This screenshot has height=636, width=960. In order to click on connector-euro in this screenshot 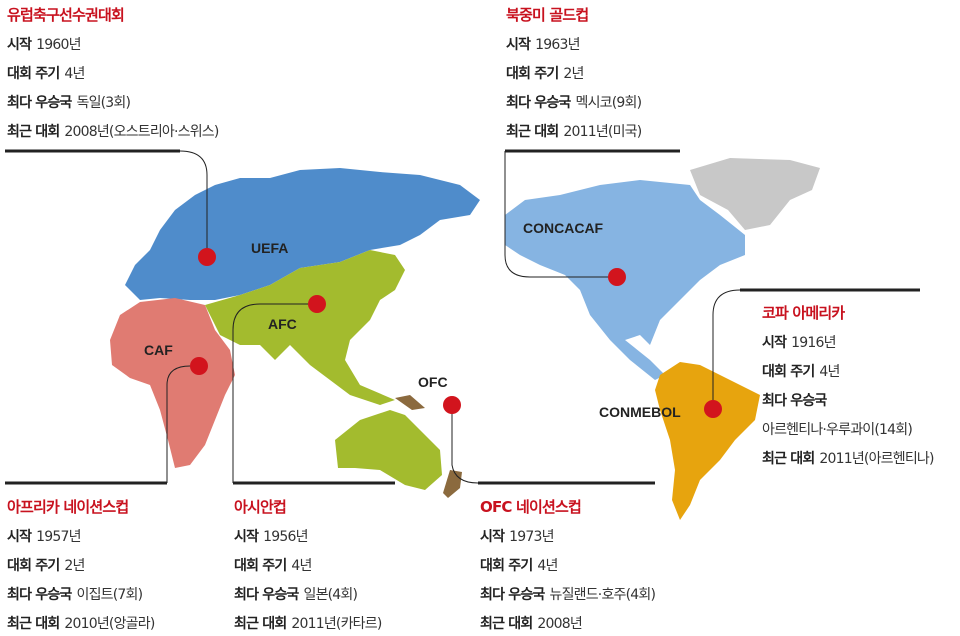, I will do `click(193, 203)`.